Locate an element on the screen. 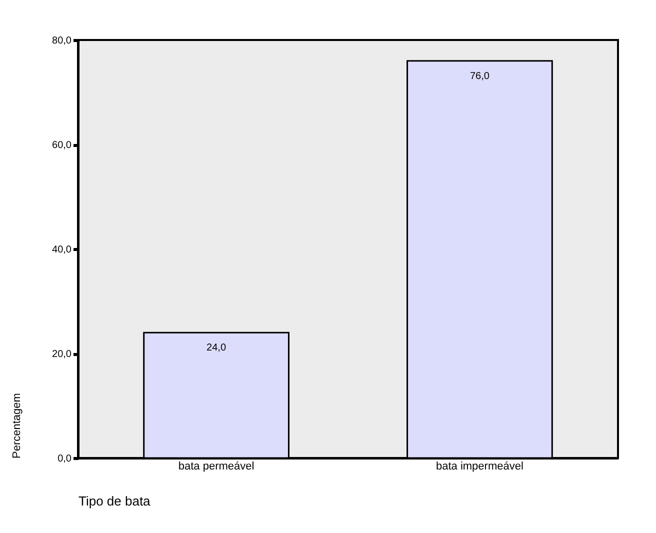 This screenshot has width=656, height=533. y-tick-label: 40,0 is located at coordinates (62, 250).